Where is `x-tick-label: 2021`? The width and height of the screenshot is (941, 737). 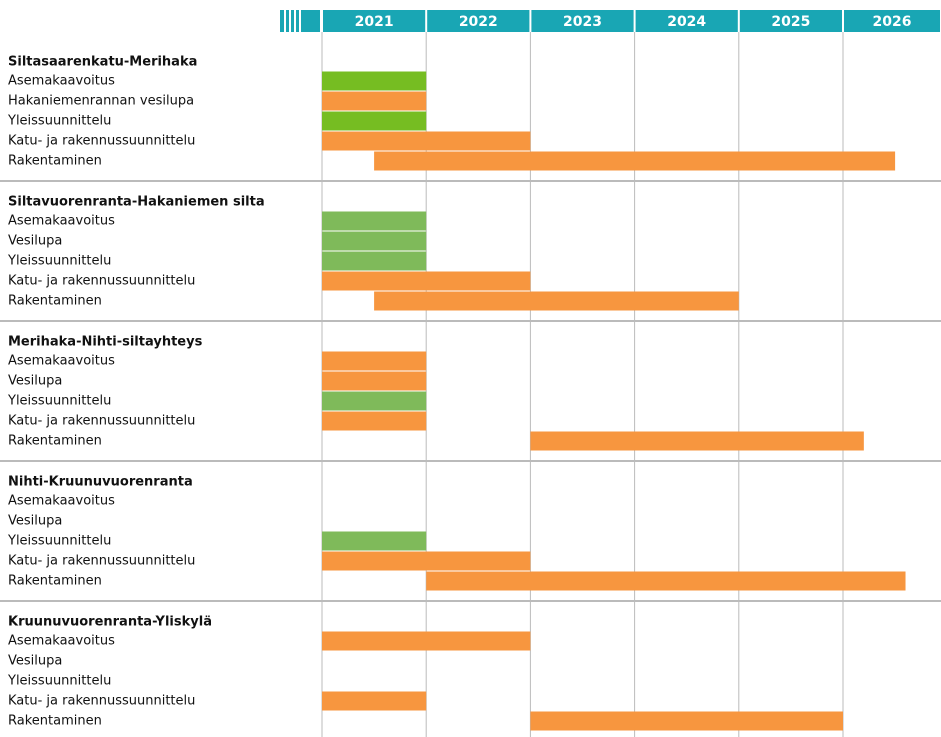 x-tick-label: 2021 is located at coordinates (374, 22).